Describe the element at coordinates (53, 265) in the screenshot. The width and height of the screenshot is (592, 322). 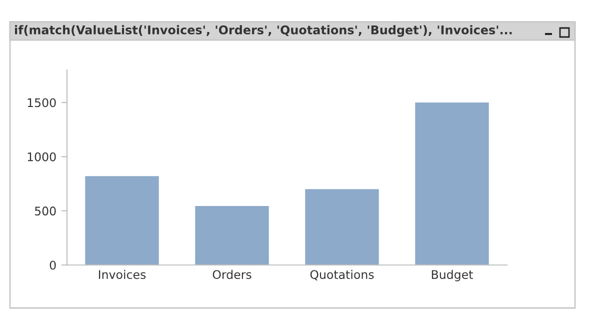
I see `y-tick-label: 0` at that location.